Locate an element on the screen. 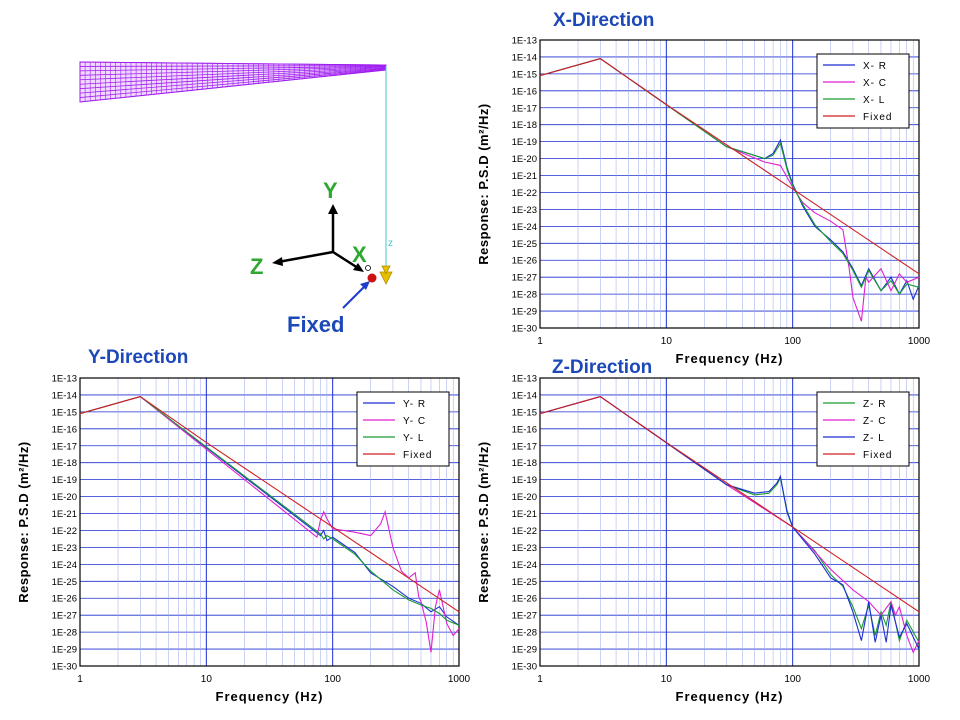 This screenshot has width=960, height=720. legend-entry: Z- R is located at coordinates (874, 404).